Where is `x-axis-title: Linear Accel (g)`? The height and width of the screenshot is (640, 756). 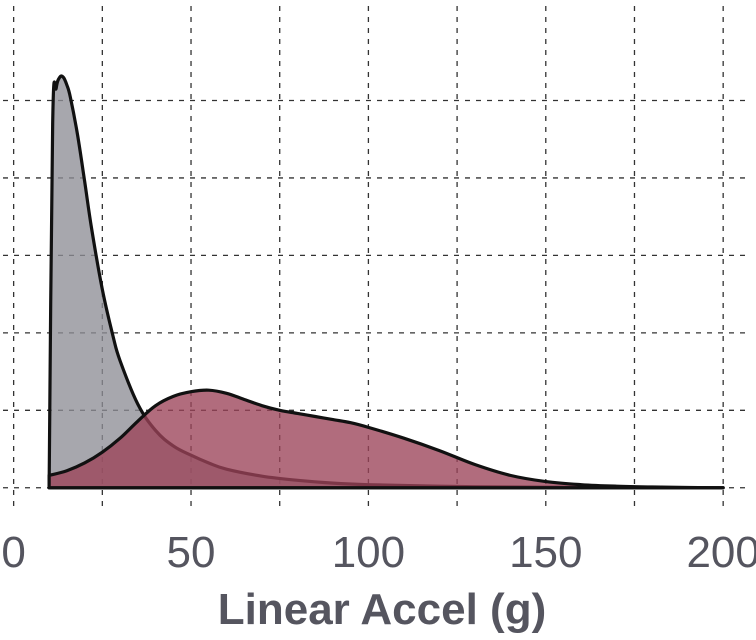
x-axis-title: Linear Accel (g) is located at coordinates (382, 609).